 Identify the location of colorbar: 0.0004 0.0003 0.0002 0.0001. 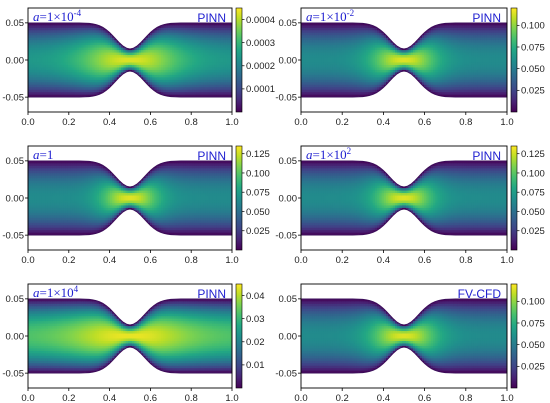
(255, 60).